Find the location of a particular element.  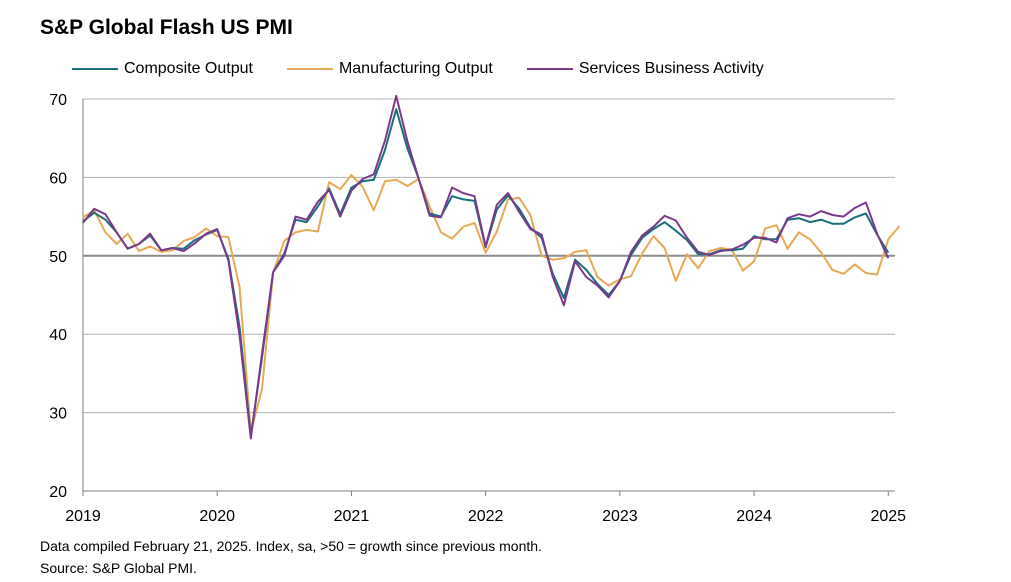

x-tick-label-2021: 2021 is located at coordinates (352, 516).